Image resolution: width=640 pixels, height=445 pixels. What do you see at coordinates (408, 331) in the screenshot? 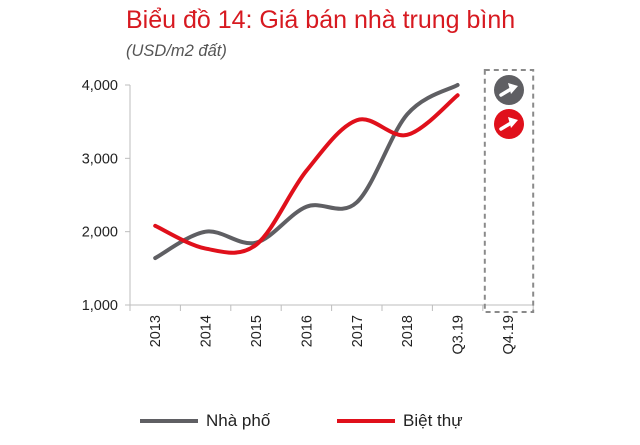
I see `x-tick-label-5: 2018` at bounding box center [408, 331].